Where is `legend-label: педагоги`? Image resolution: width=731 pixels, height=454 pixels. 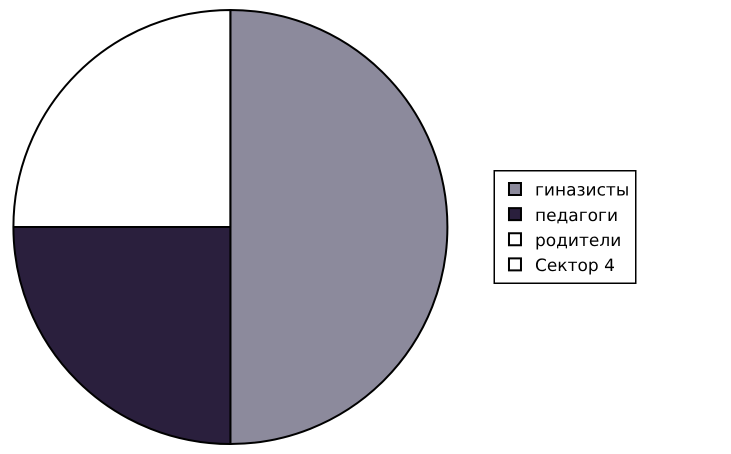 legend-label: педагоги is located at coordinates (576, 216).